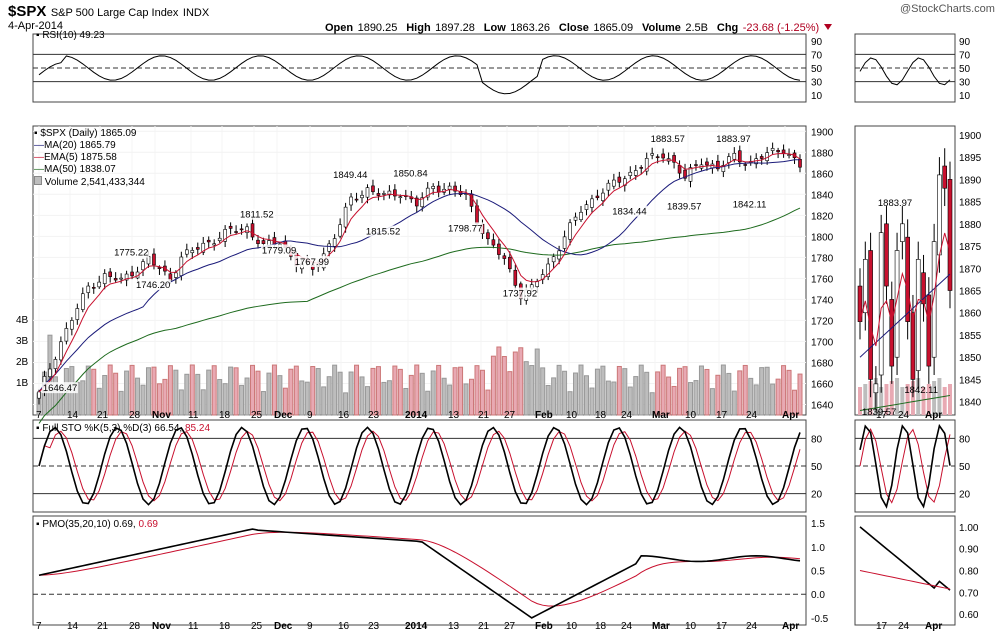 This screenshot has width=1000, height=633. What do you see at coordinates (970, 269) in the screenshot?
I see `price-tick-label-right: 1870` at bounding box center [970, 269].